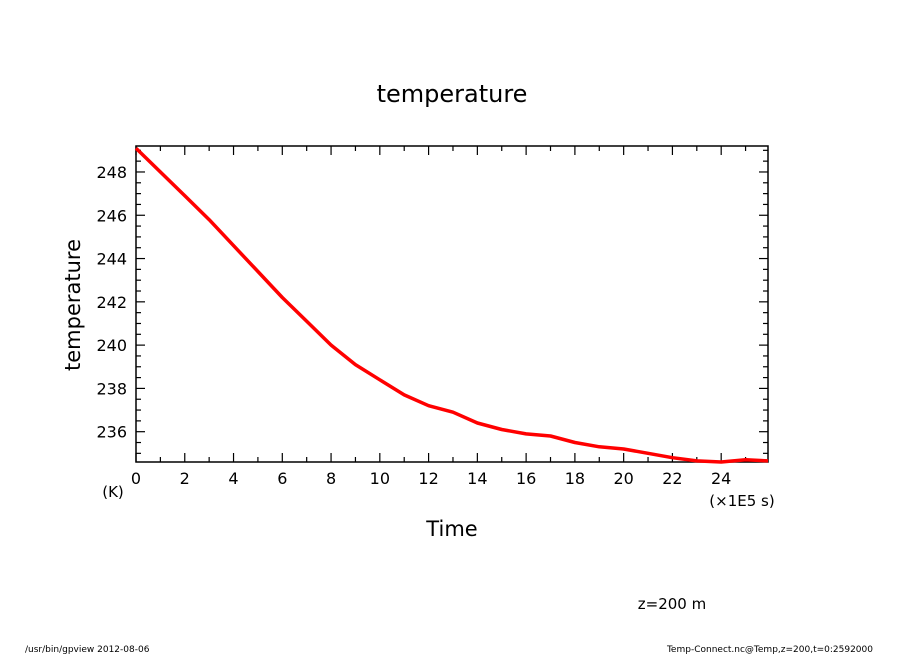 This screenshot has width=904, height=654. Describe the element at coordinates (73, 305) in the screenshot. I see `y-axis-label: temperature` at that location.